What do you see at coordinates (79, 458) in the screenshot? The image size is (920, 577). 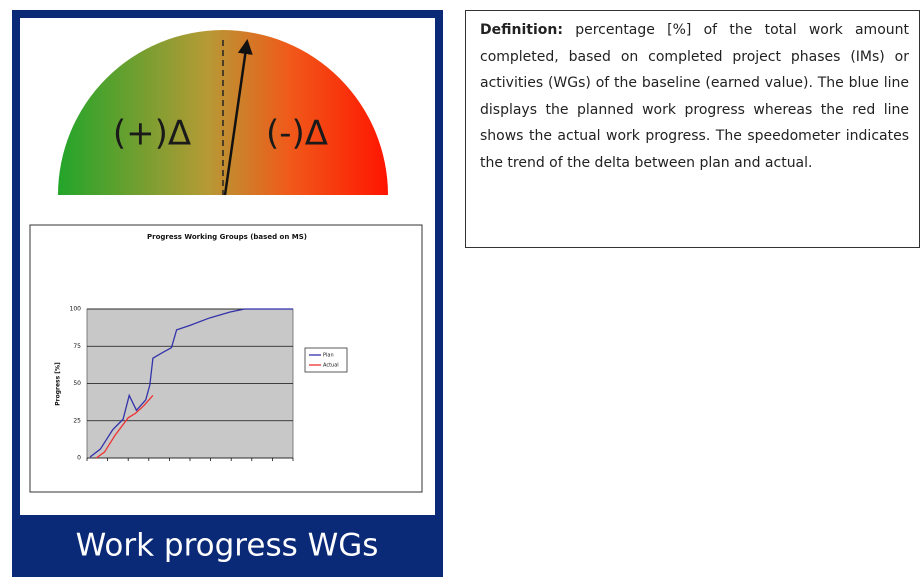 I see `y-tick-label: 0` at bounding box center [79, 458].